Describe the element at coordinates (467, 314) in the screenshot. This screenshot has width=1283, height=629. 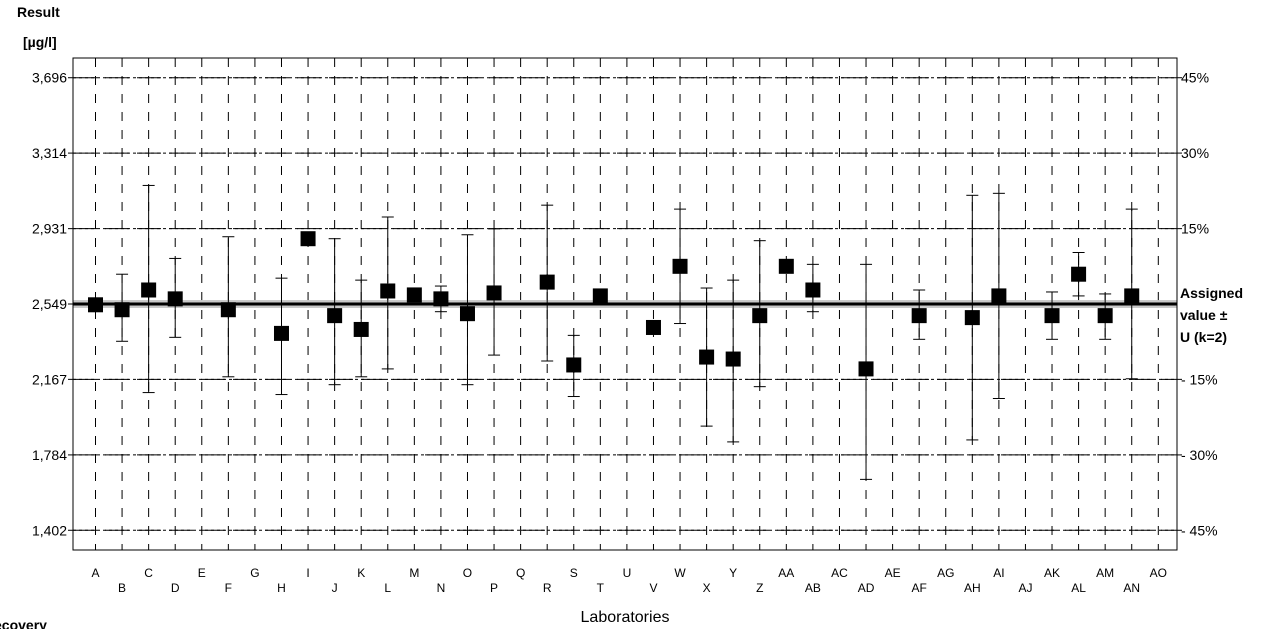
I see `data-point-O` at that location.